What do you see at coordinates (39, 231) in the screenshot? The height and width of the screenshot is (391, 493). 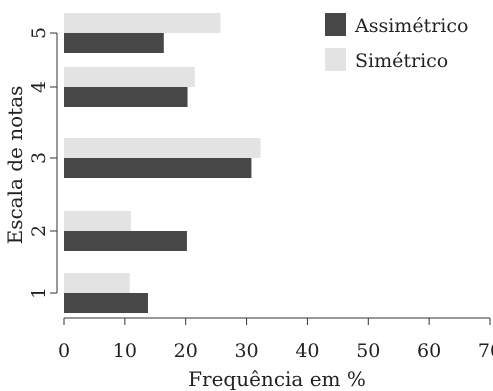 I see `y-tick-label: 2` at bounding box center [39, 231].